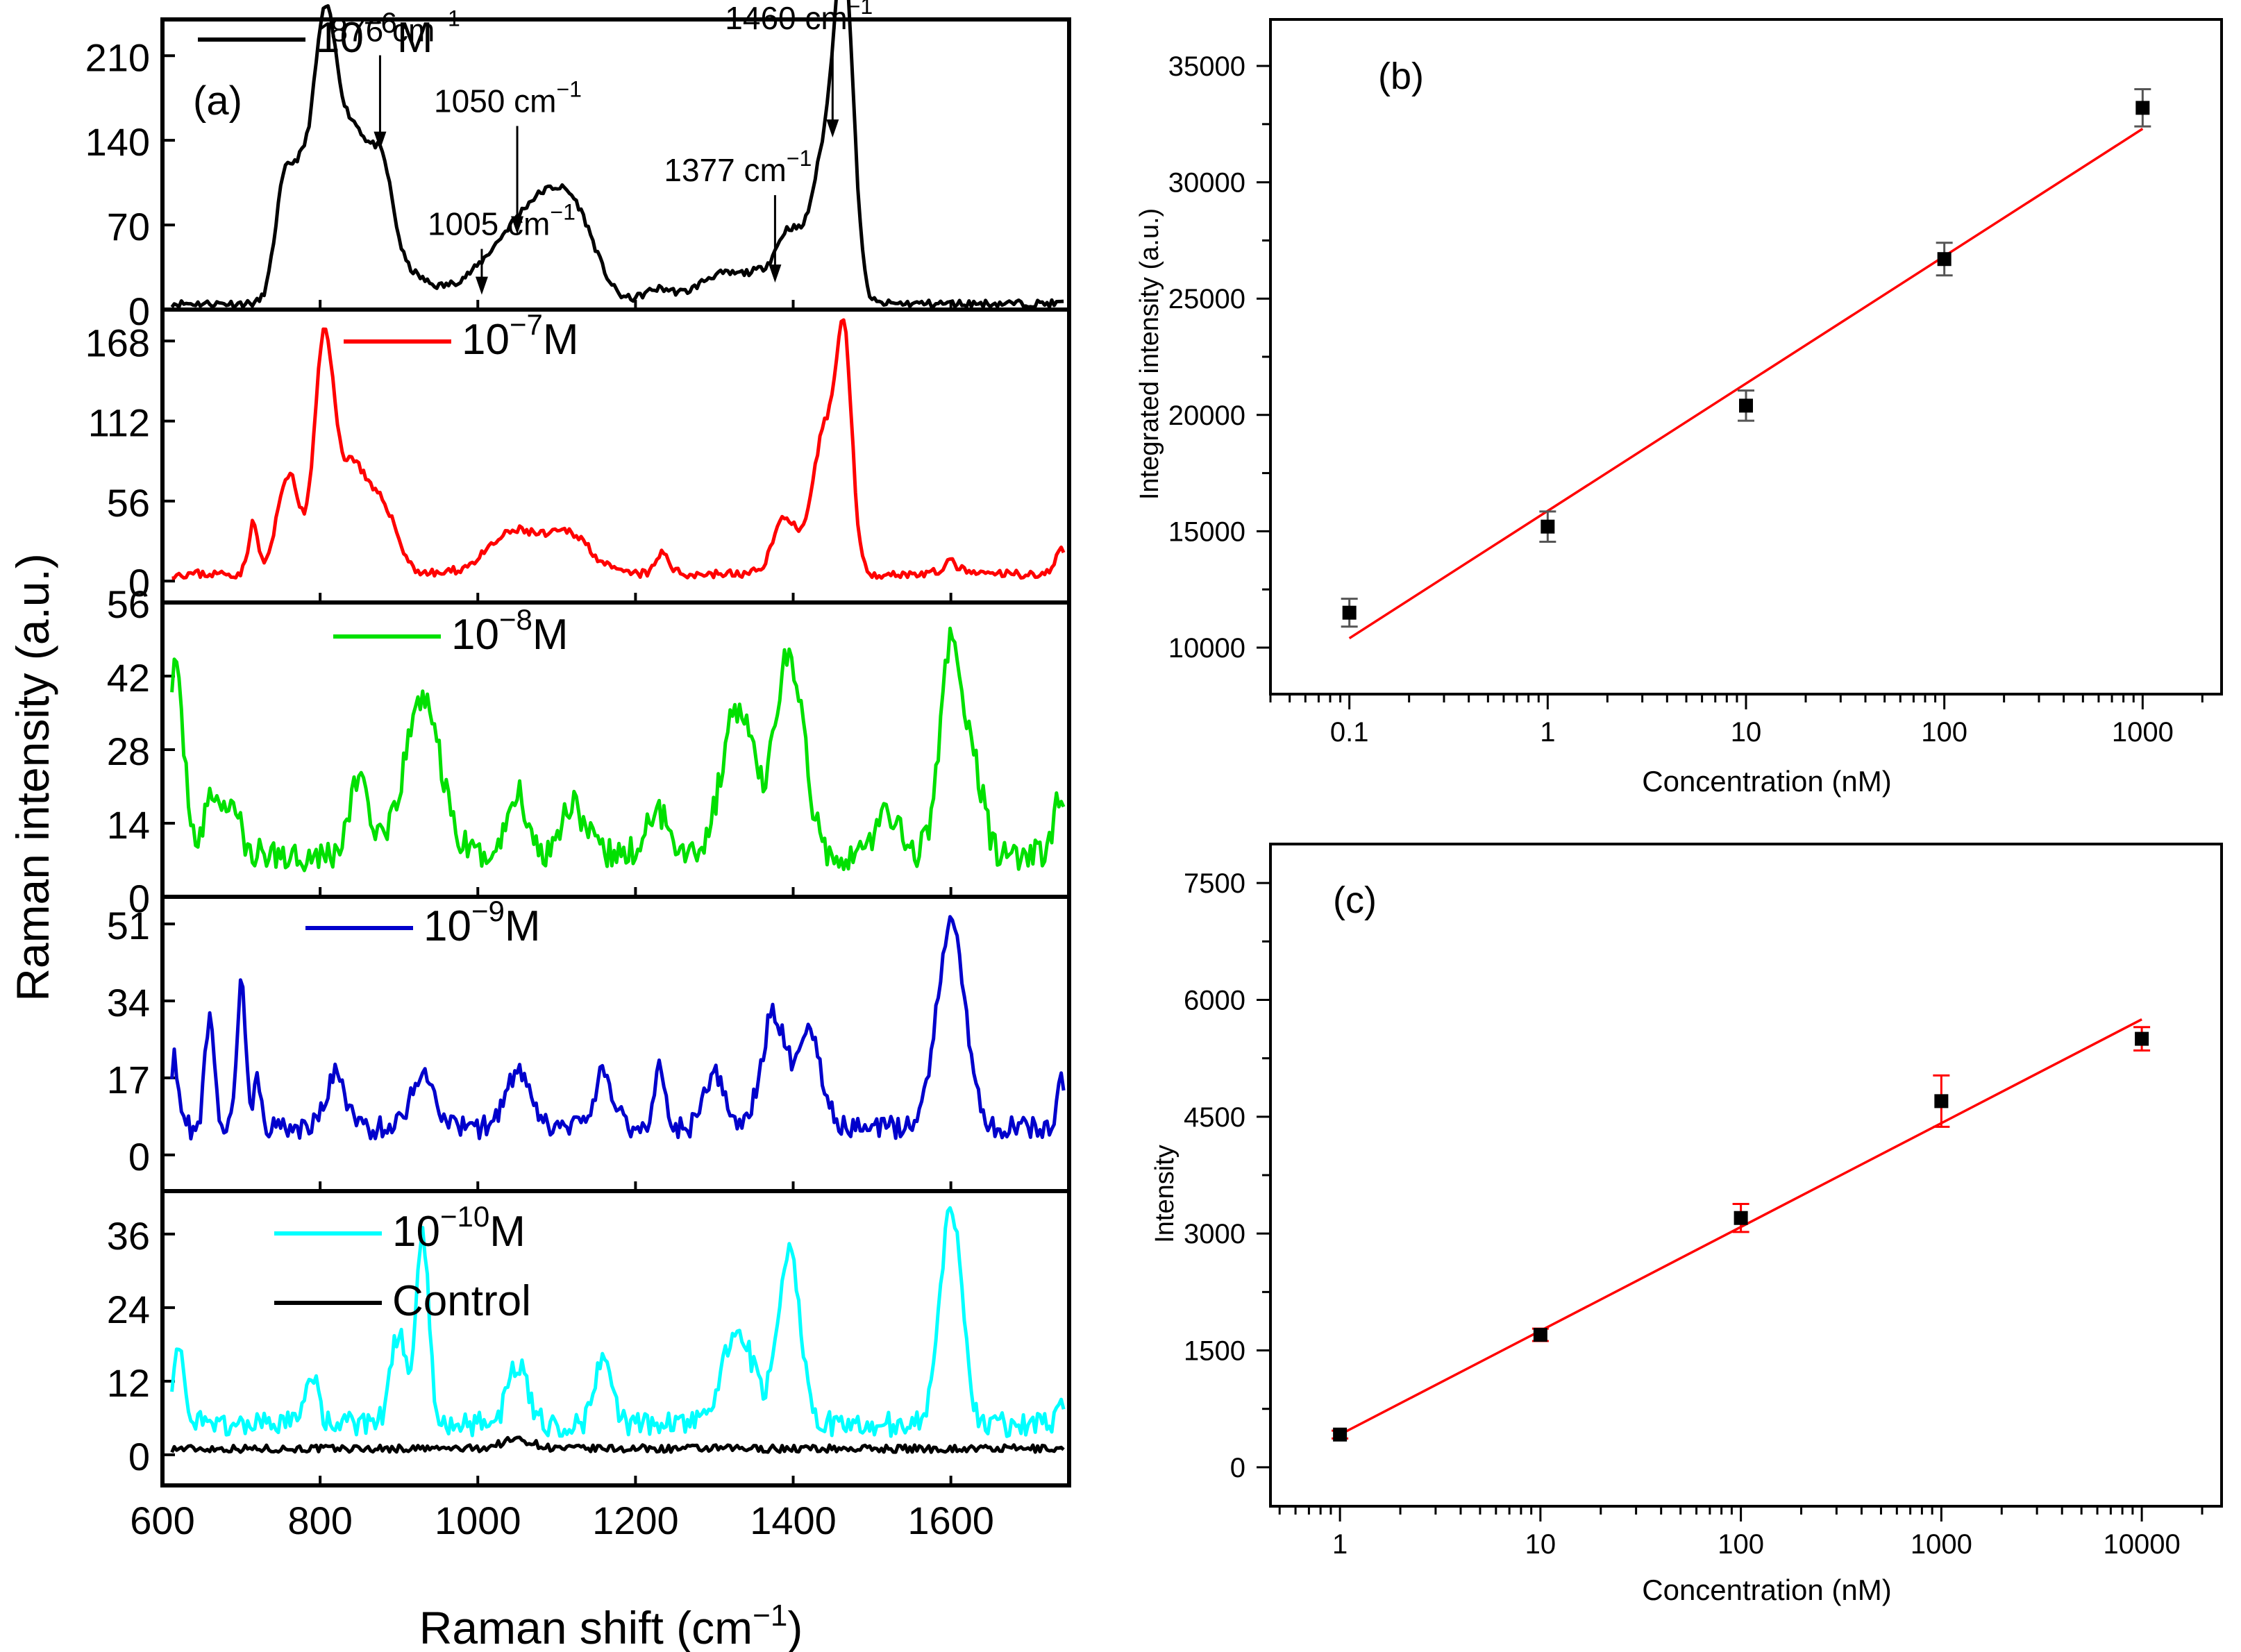  What do you see at coordinates (128, 1236) in the screenshot?
I see `y-tick-label: 36` at bounding box center [128, 1236].